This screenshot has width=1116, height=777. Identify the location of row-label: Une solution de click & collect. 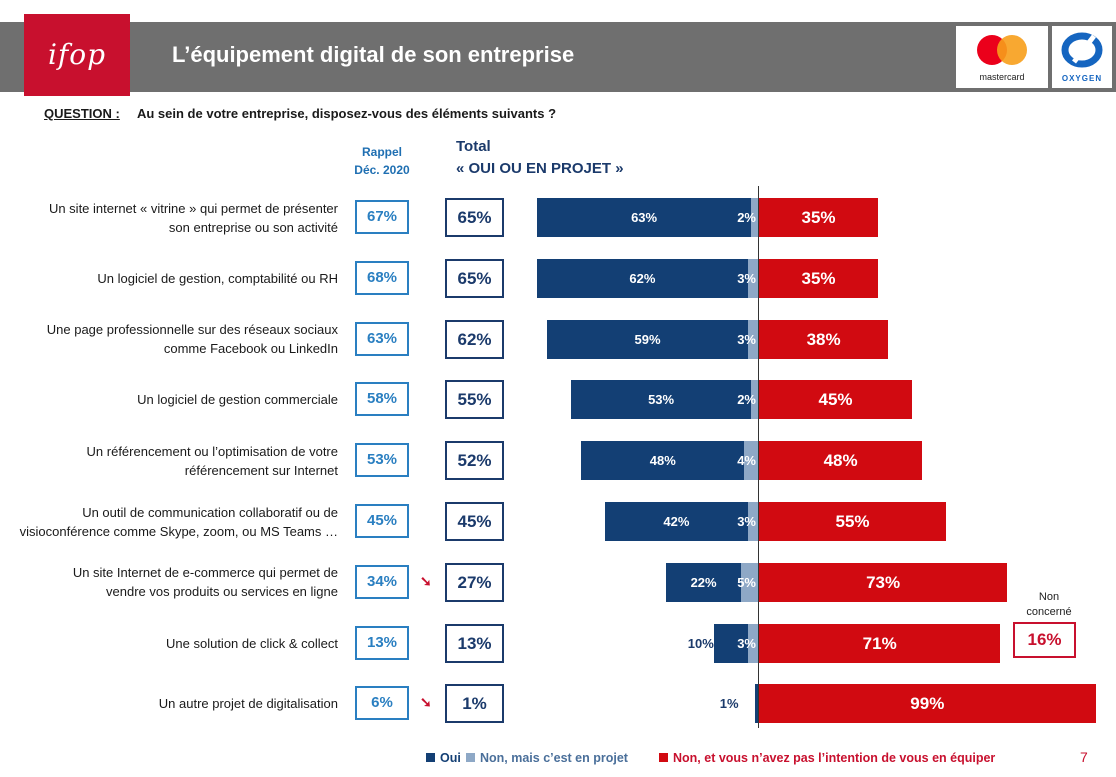
(169, 643).